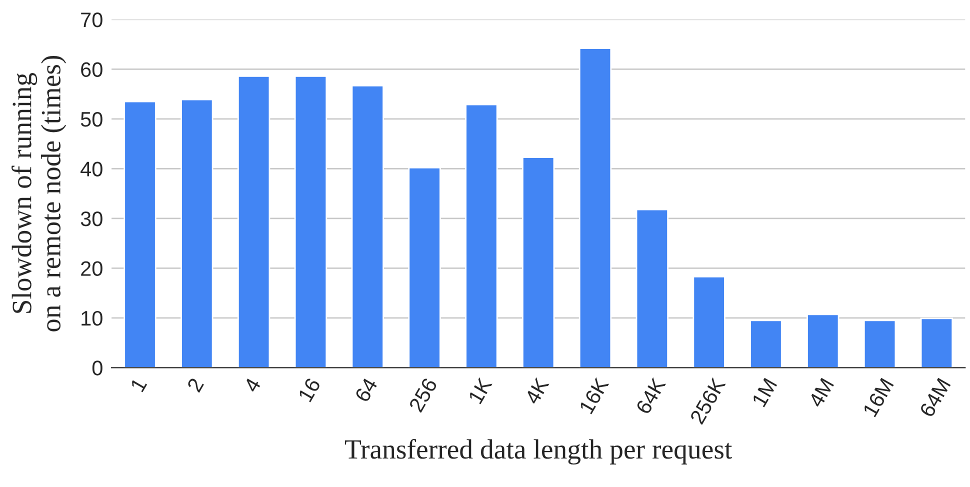 This screenshot has width=970, height=487. I want to click on x-tick-label: 16, so click(309, 389).